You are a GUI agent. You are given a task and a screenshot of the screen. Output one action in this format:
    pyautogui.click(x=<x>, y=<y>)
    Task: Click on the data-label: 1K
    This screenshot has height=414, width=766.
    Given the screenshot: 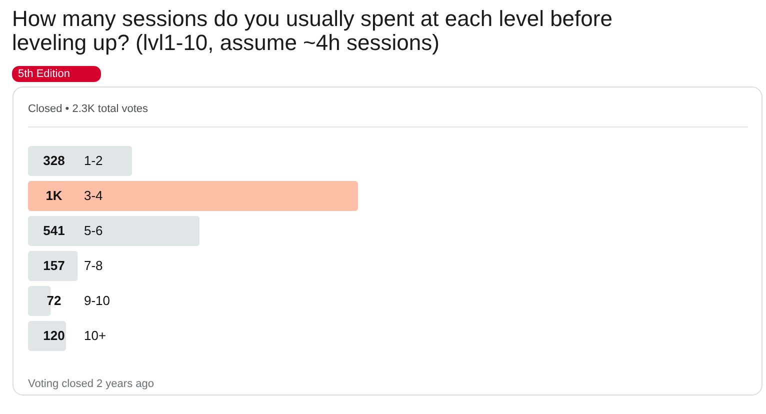 What is the action you would take?
    pyautogui.click(x=54, y=195)
    